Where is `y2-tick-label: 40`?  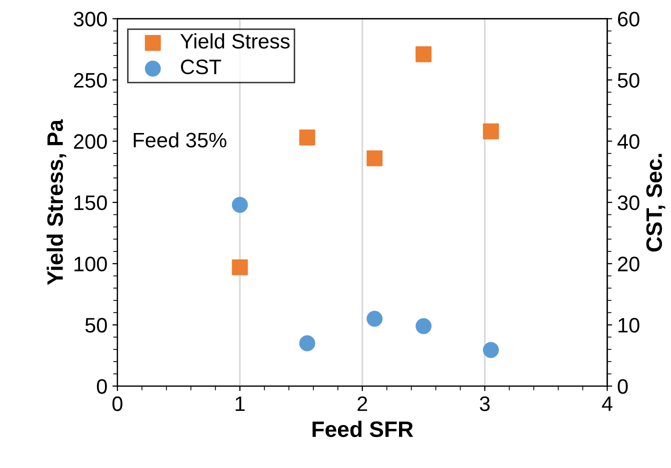
y2-tick-label: 40 is located at coordinates (628, 141).